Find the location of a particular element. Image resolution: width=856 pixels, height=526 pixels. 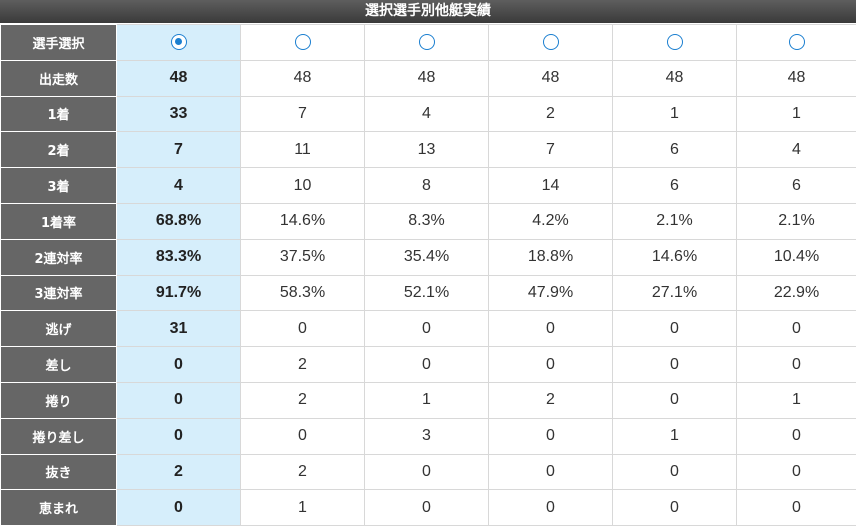

panel-title: 選択選手別他艇実績 is located at coordinates (428, 12).